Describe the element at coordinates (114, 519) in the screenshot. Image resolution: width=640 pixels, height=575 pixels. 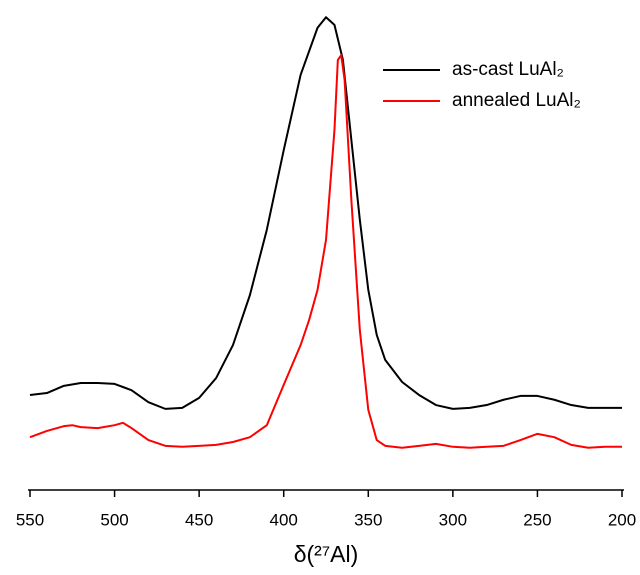
I see `x-tick-label: 500` at that location.